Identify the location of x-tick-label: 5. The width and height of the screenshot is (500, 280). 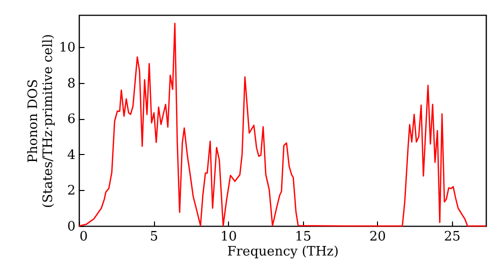
(154, 237).